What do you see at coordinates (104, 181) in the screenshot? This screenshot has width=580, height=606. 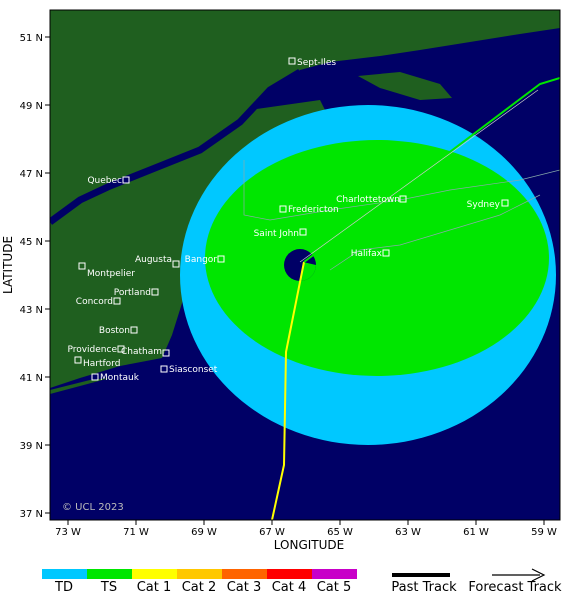 I see `city-label: Quebec` at bounding box center [104, 181].